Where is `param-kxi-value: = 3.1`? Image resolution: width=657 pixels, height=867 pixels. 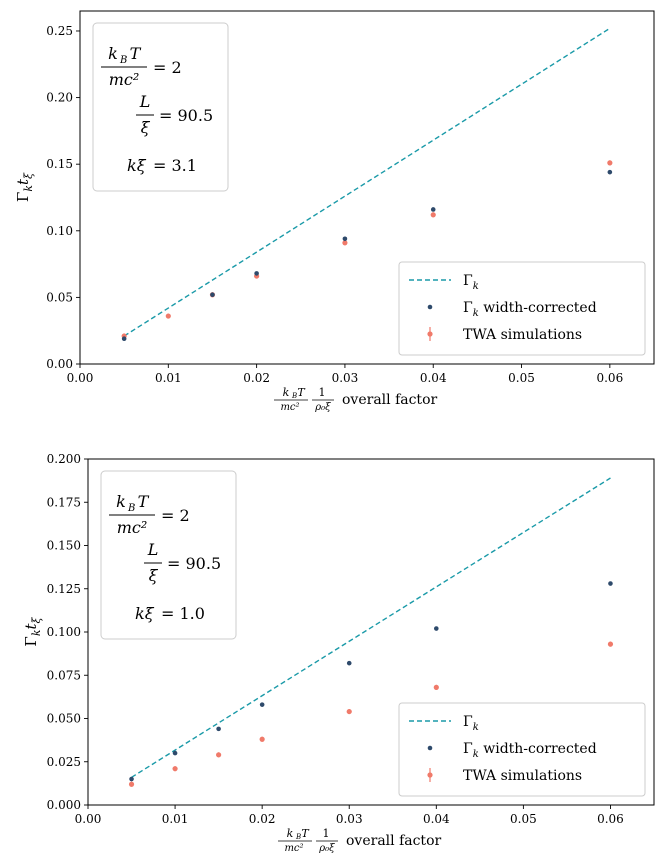
param-kxi-value: = 3.1 is located at coordinates (175, 165).